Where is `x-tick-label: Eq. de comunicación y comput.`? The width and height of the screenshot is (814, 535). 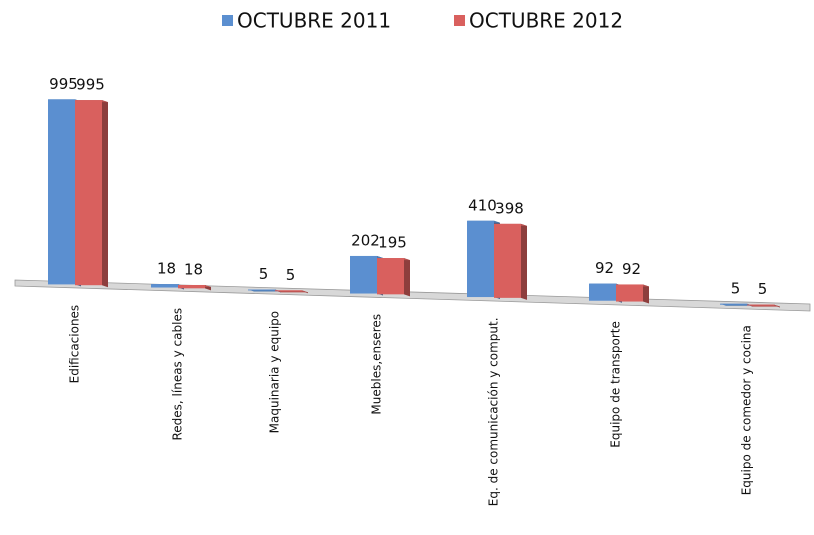
x-tick-label: Eq. de comunicación y comput. is located at coordinates (494, 411).